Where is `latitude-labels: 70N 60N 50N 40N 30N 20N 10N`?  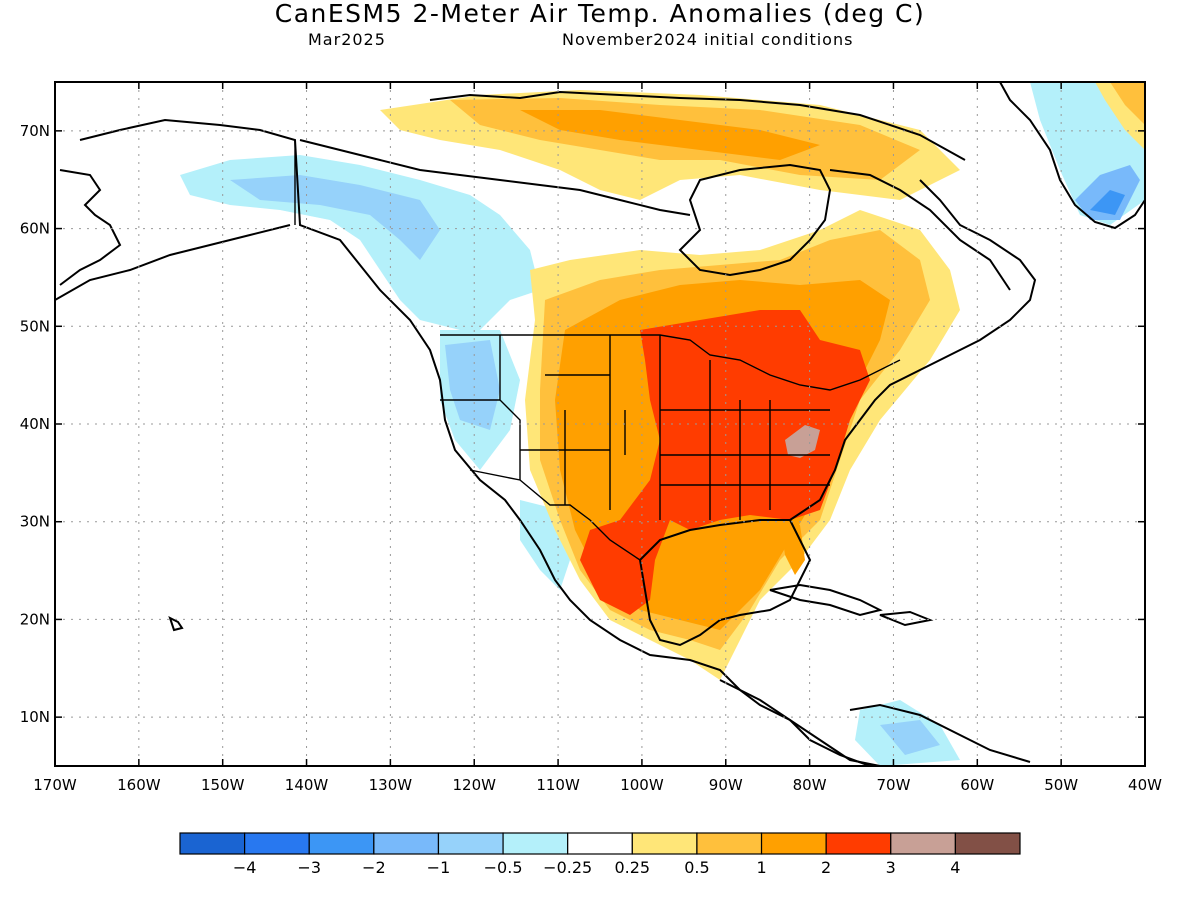
latitude-labels: 70N 60N 50N 40N 30N 20N 10N is located at coordinates (35, 424).